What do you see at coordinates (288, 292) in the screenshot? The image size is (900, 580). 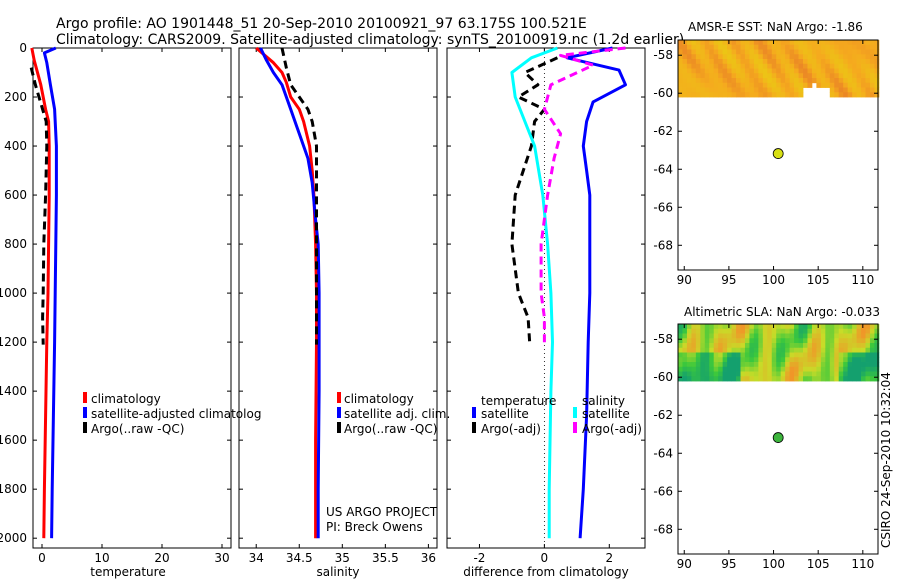 I see `salinity-series` at bounding box center [288, 292].